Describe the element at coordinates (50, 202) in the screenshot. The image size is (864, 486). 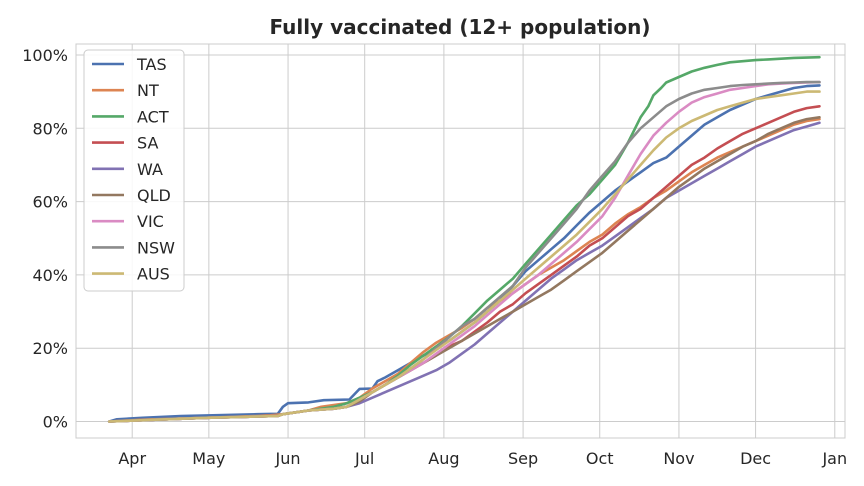
I see `y-tick-label: 60%` at that location.